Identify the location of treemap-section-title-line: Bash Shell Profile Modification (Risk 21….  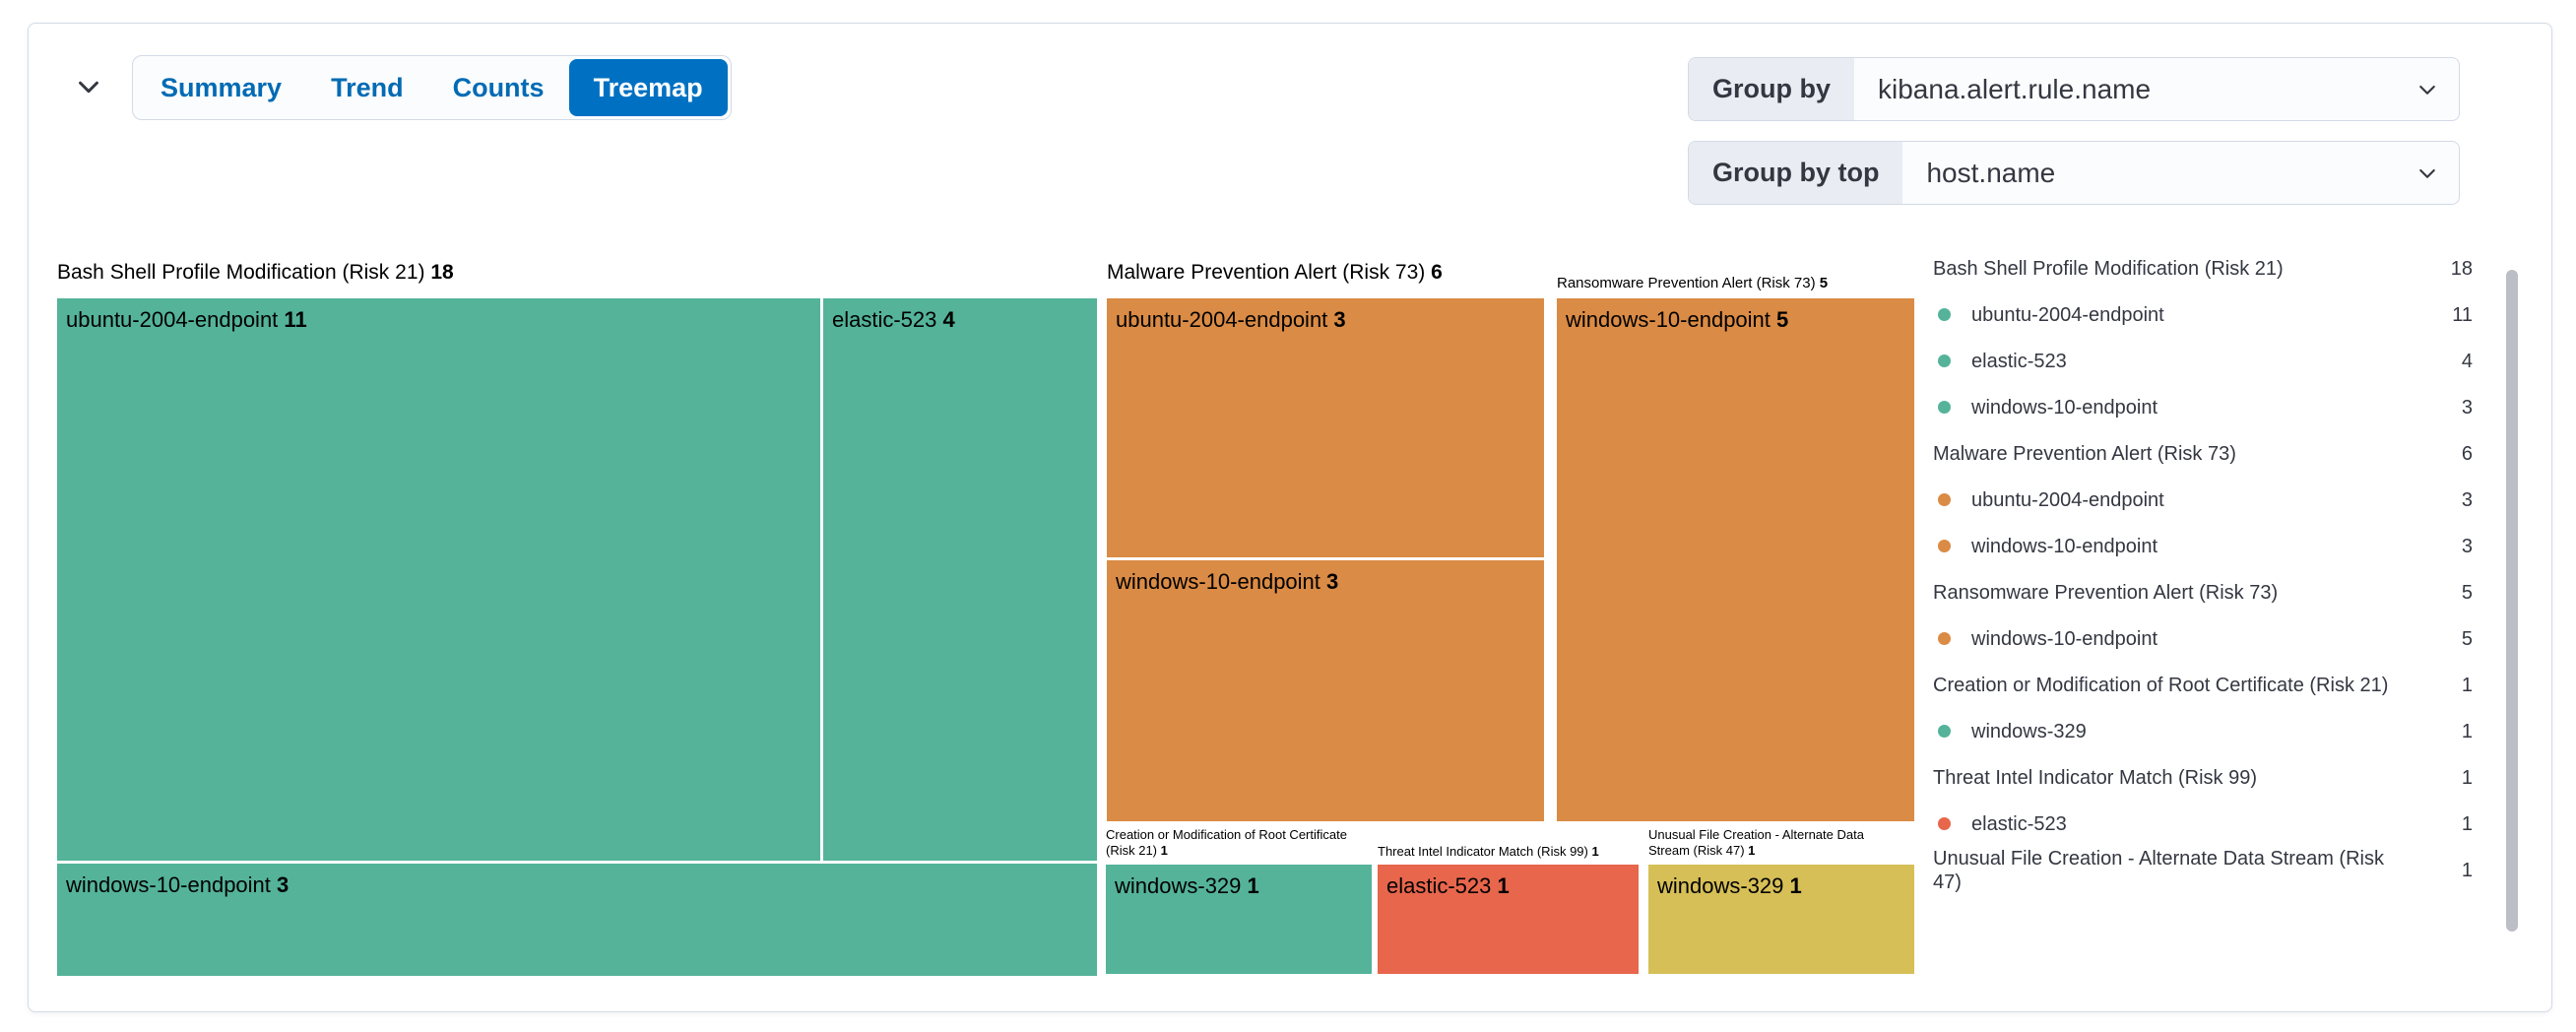
(255, 272).